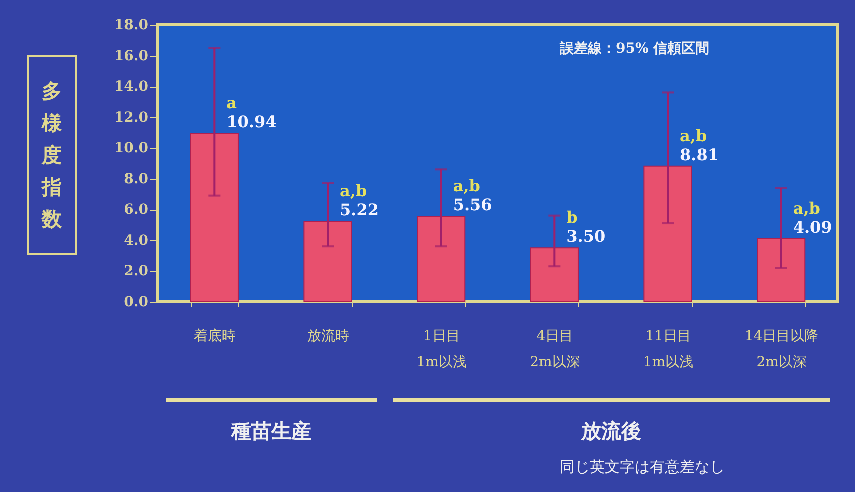 The height and width of the screenshot is (492, 855). What do you see at coordinates (136, 179) in the screenshot?
I see `y-tick-label: 8.0` at bounding box center [136, 179].